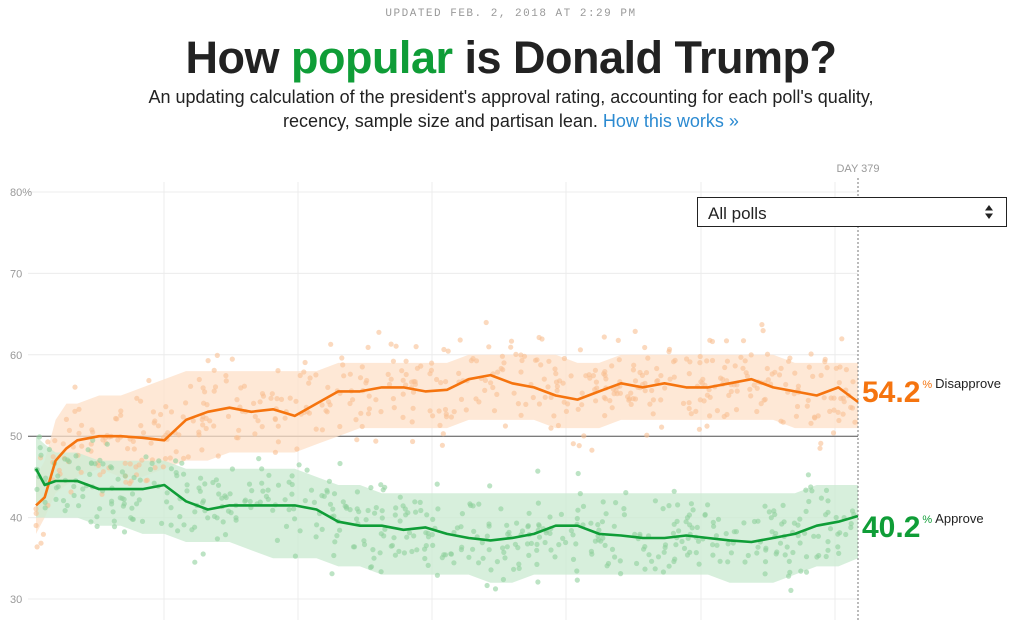 The width and height of the screenshot is (1022, 620). Describe the element at coordinates (644, 57) in the screenshot. I see `title-suffix: is Donald Trump?` at that location.